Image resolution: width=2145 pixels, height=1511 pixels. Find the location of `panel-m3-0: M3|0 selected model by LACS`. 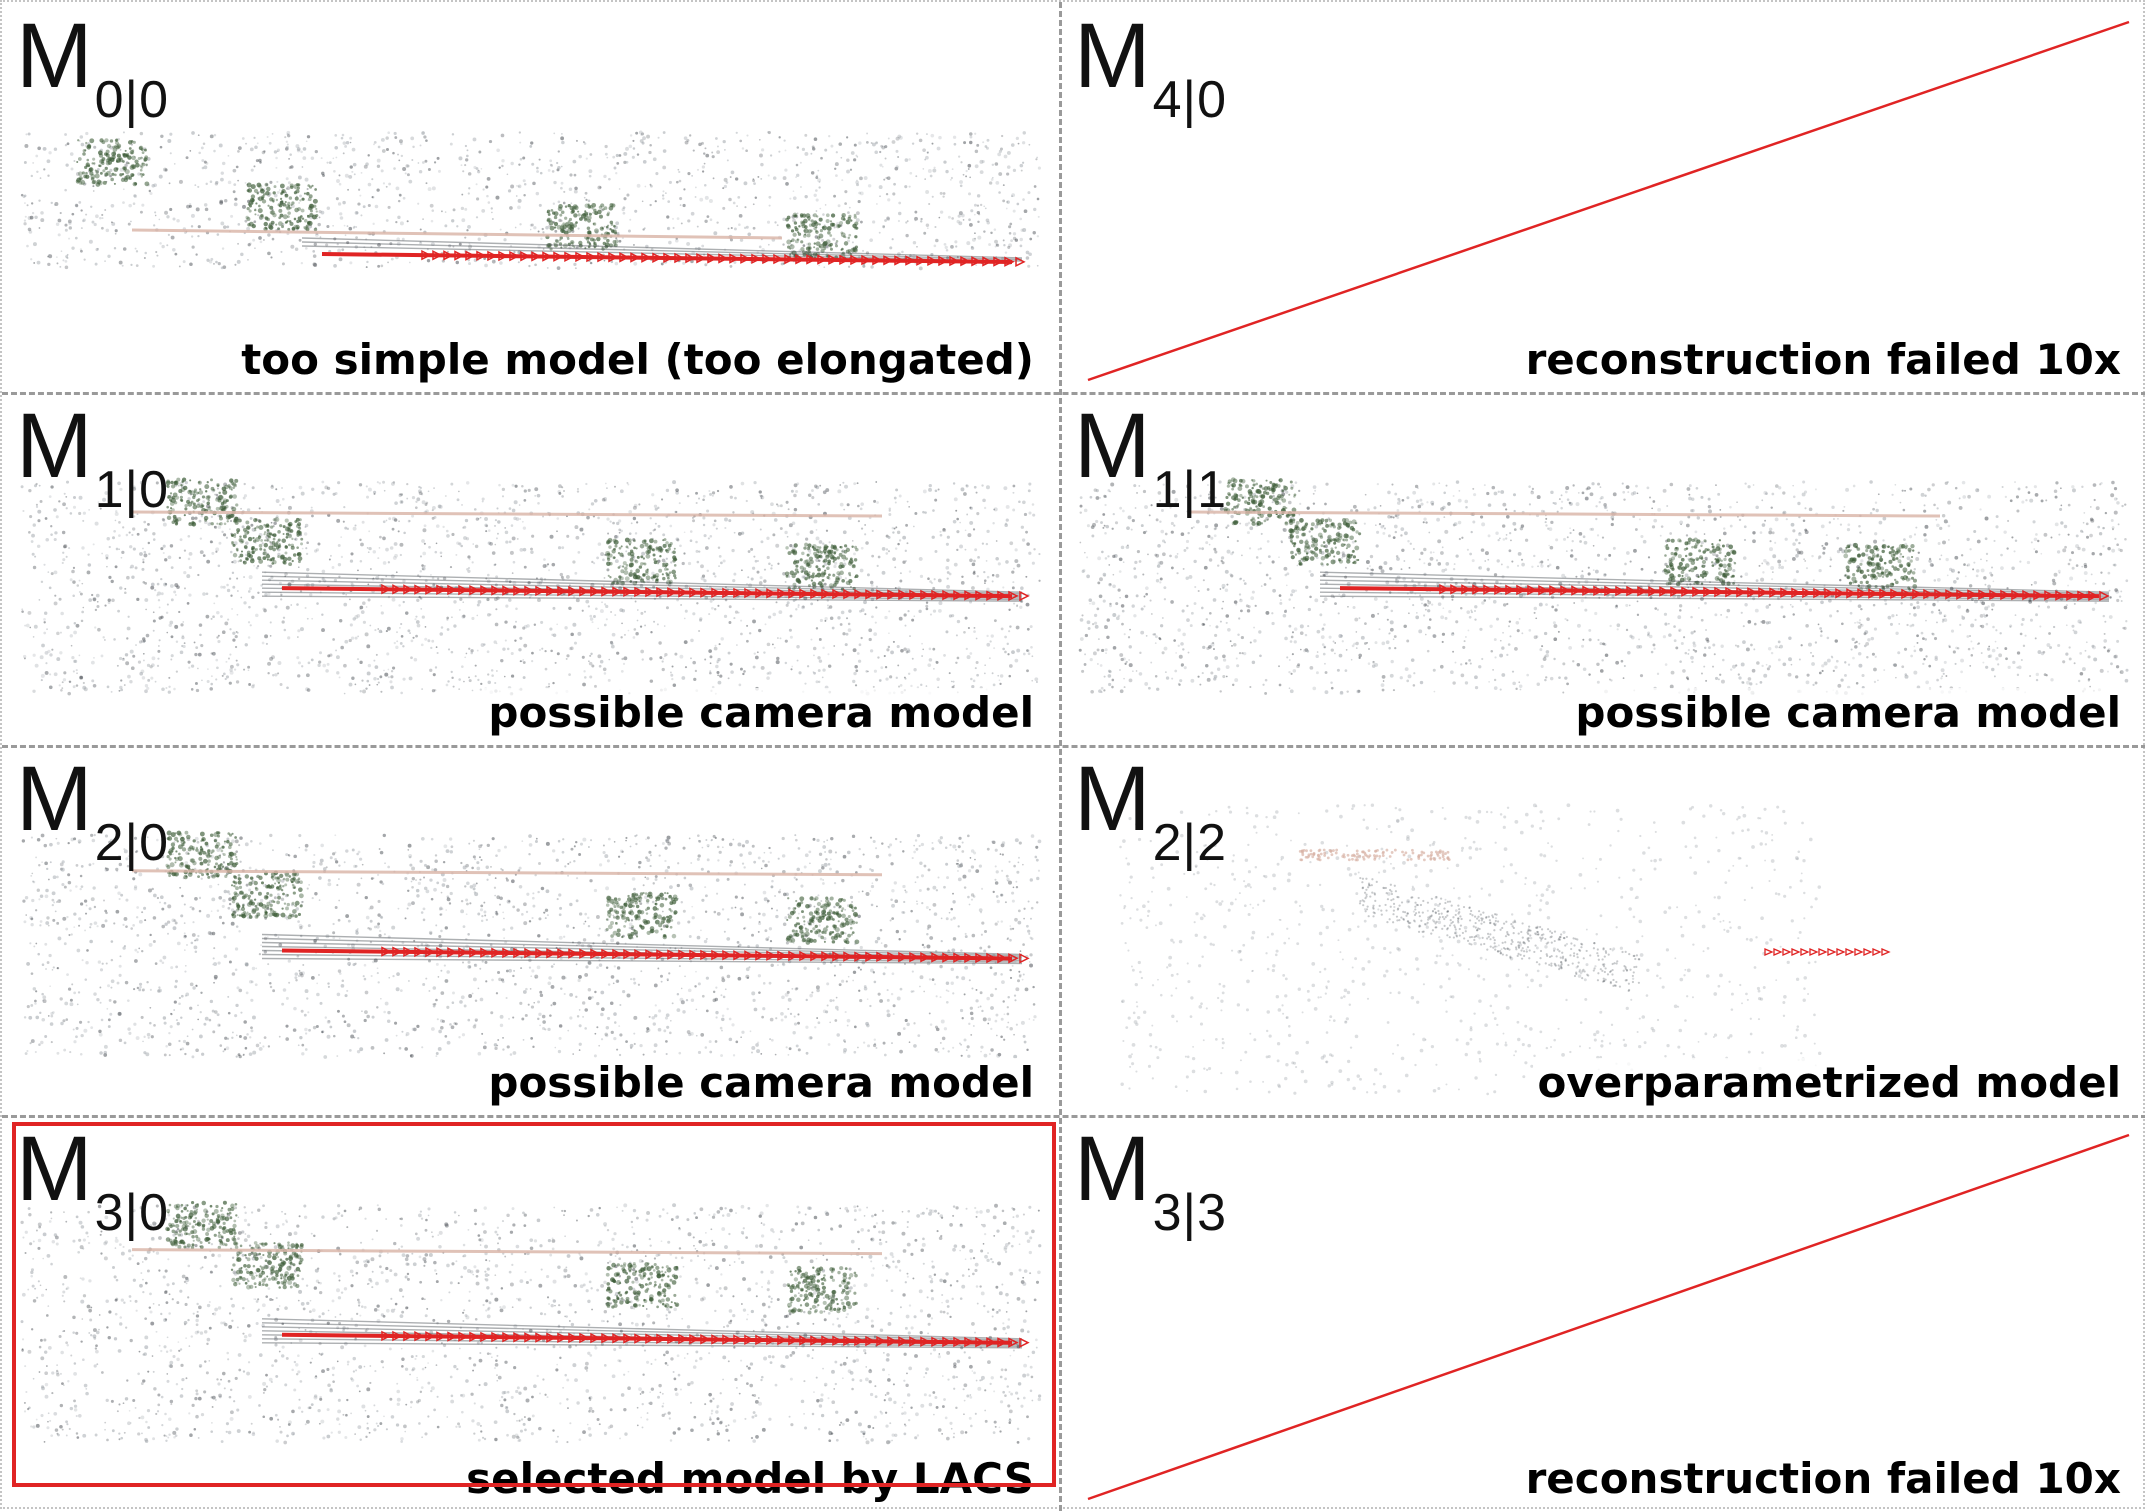

panel-m3-0: M3|0 selected model by LACS is located at coordinates (531, 1313).